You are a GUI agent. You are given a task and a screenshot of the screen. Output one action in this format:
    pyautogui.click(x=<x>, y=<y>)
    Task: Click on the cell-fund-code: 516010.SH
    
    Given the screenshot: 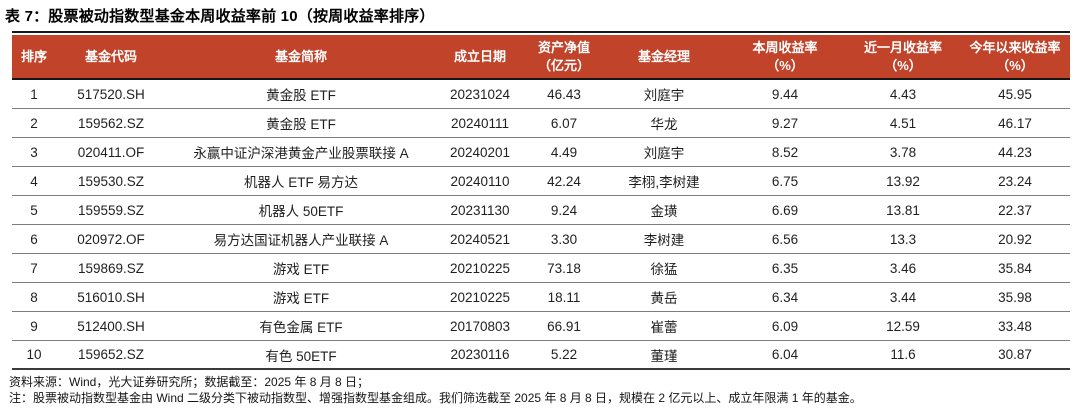 What is the action you would take?
    pyautogui.click(x=111, y=297)
    